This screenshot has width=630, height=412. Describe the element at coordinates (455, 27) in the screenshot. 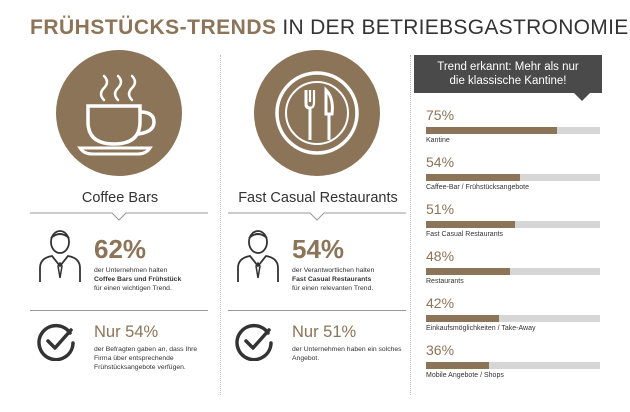

I see `title-rest: IN DER BETRIEBSGASTRONOMIE` at that location.